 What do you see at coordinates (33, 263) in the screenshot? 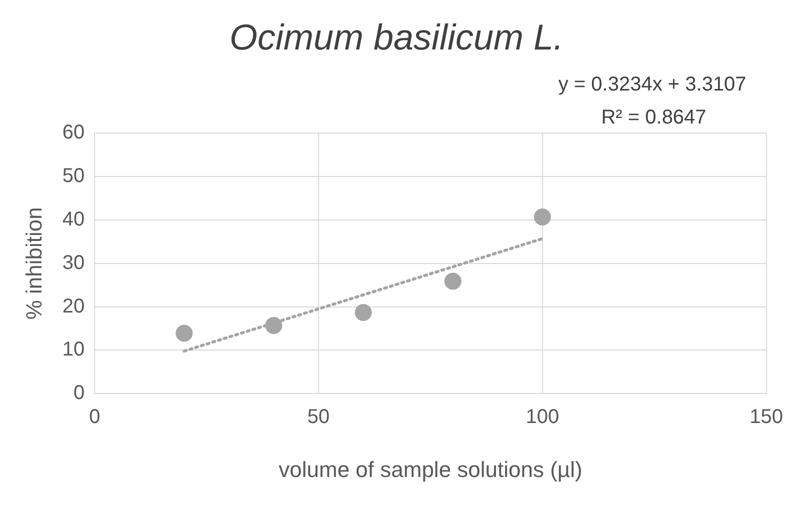
I see `y-axis-title: % inhibition` at bounding box center [33, 263].